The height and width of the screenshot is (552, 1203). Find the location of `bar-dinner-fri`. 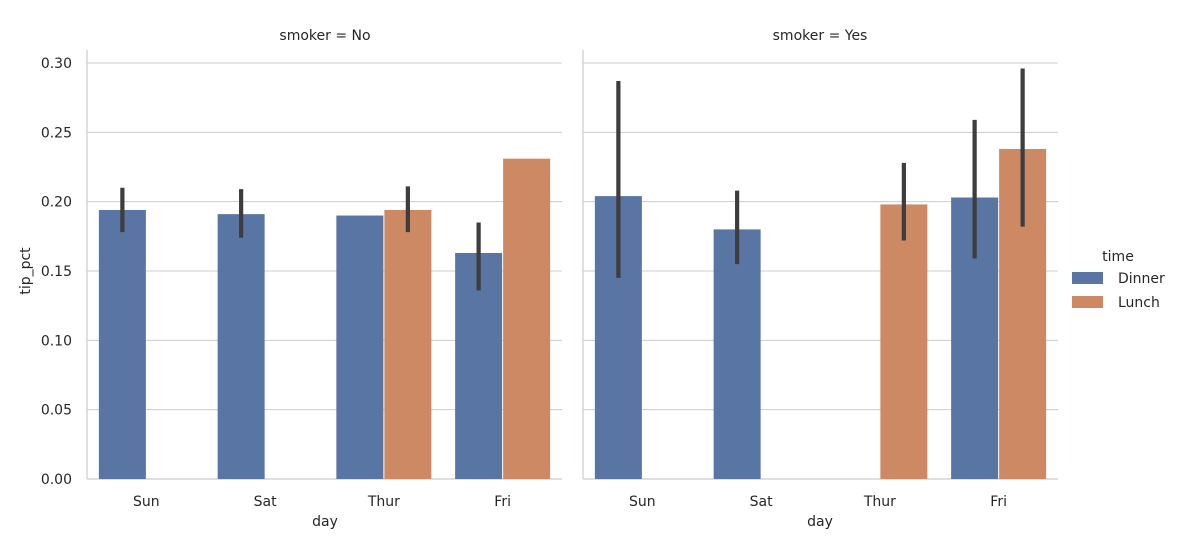

bar-dinner-fri is located at coordinates (479, 365).